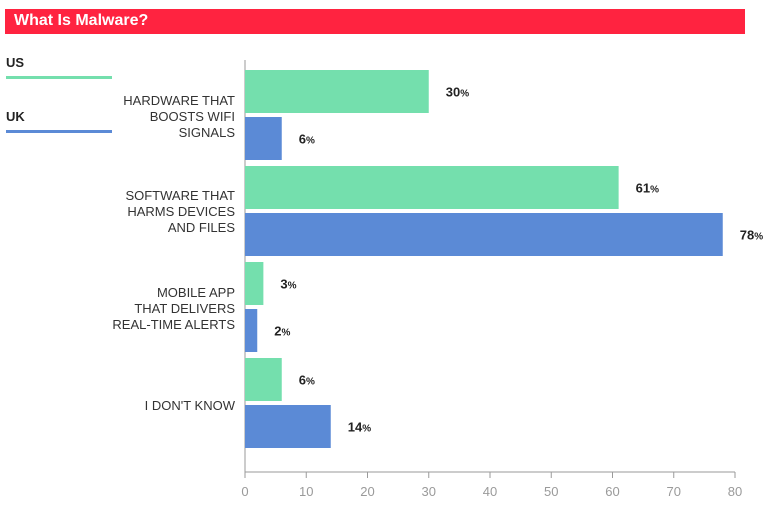 The height and width of the screenshot is (506, 768). What do you see at coordinates (457, 92) in the screenshot?
I see `value-label-us: 30%` at bounding box center [457, 92].